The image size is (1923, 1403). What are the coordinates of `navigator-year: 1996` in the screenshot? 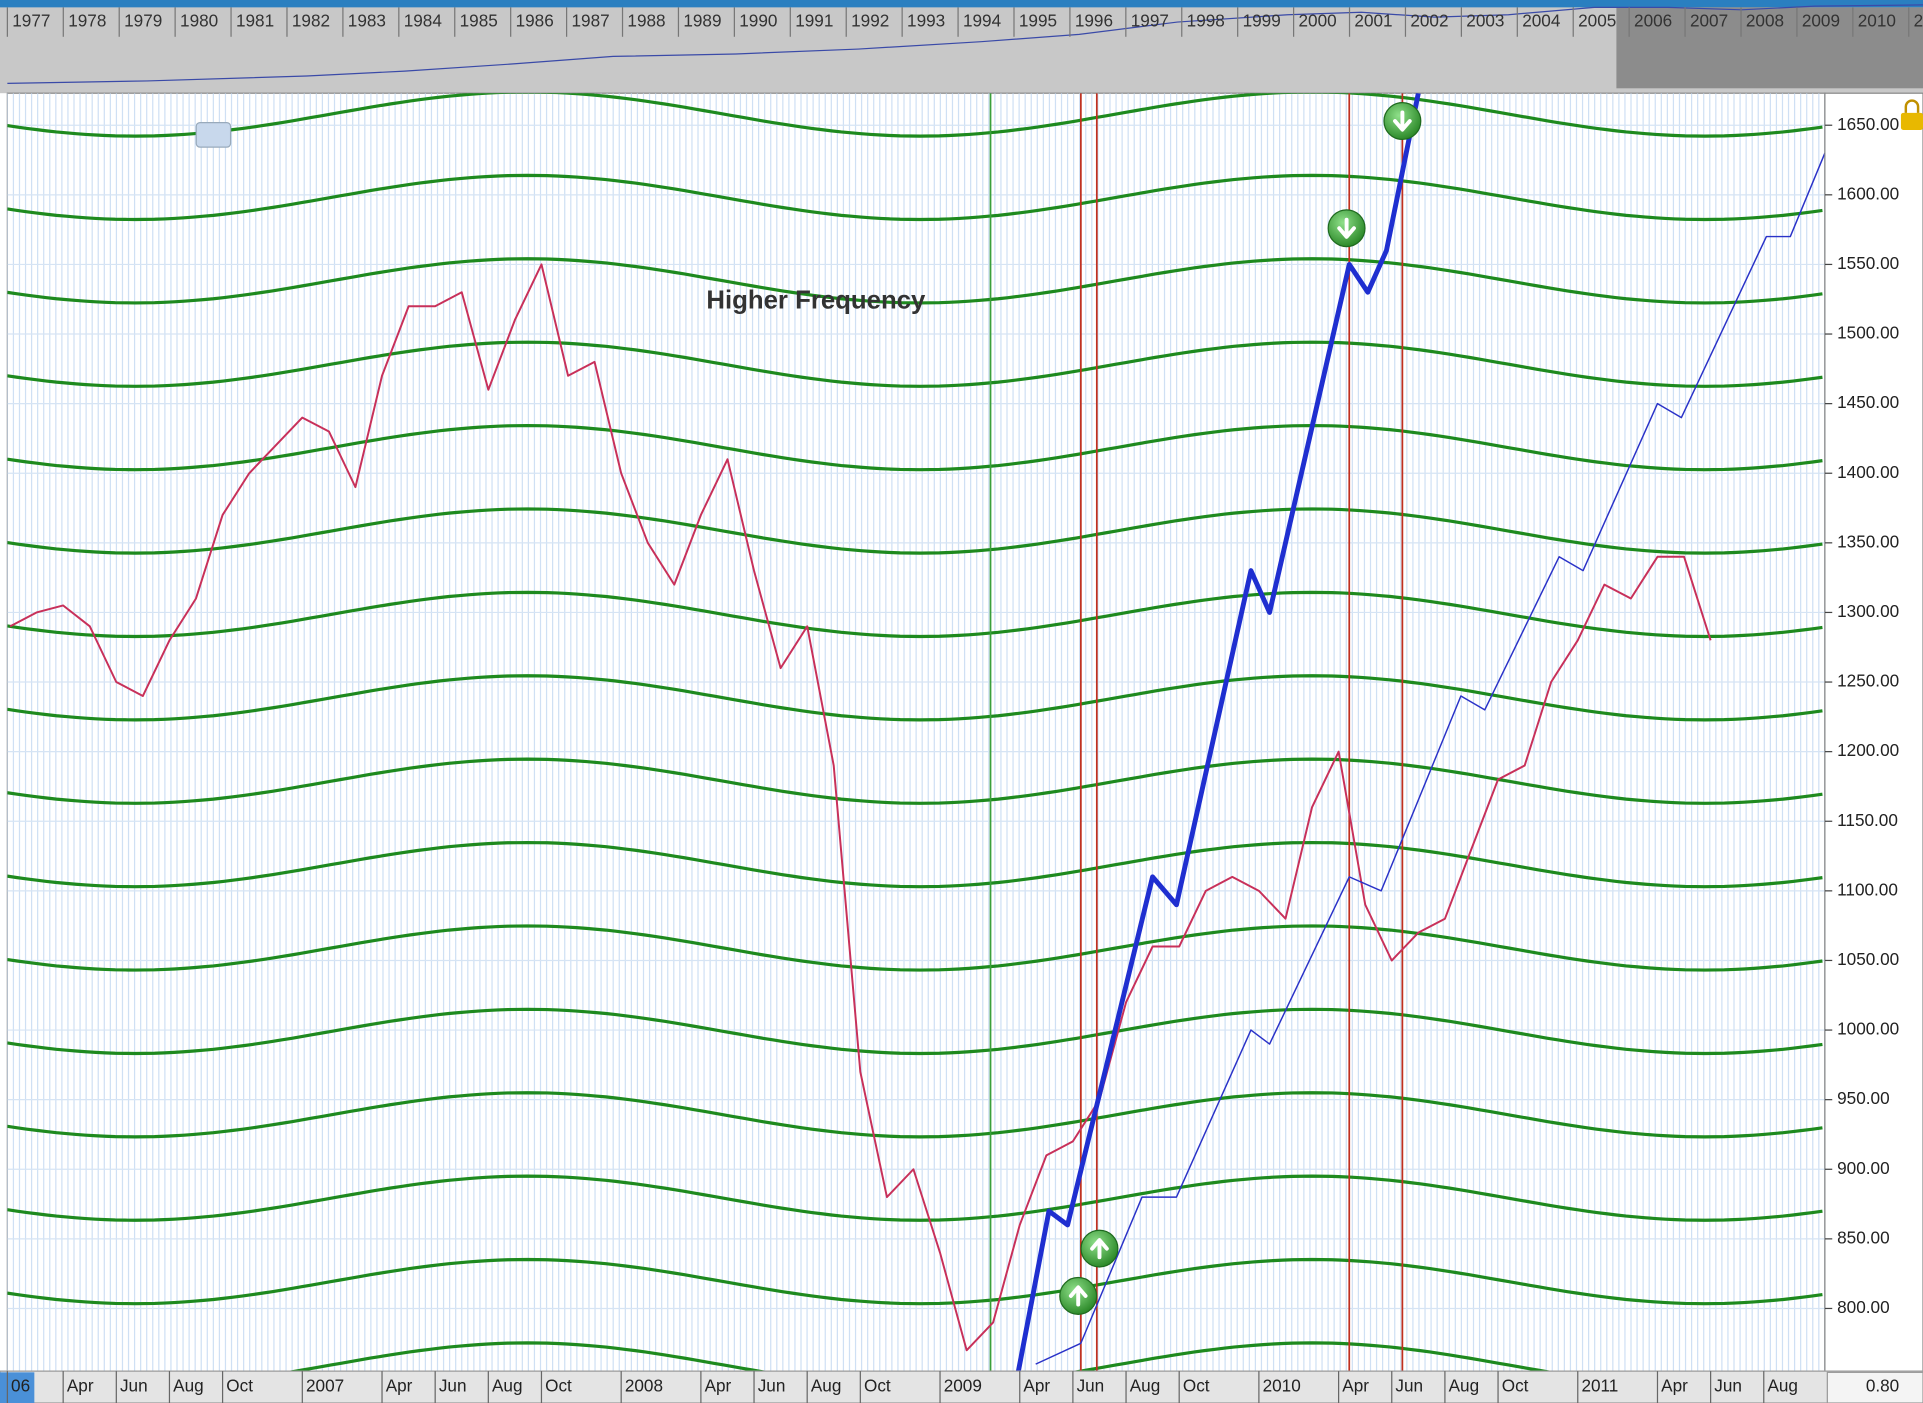 It's located at (1094, 21).